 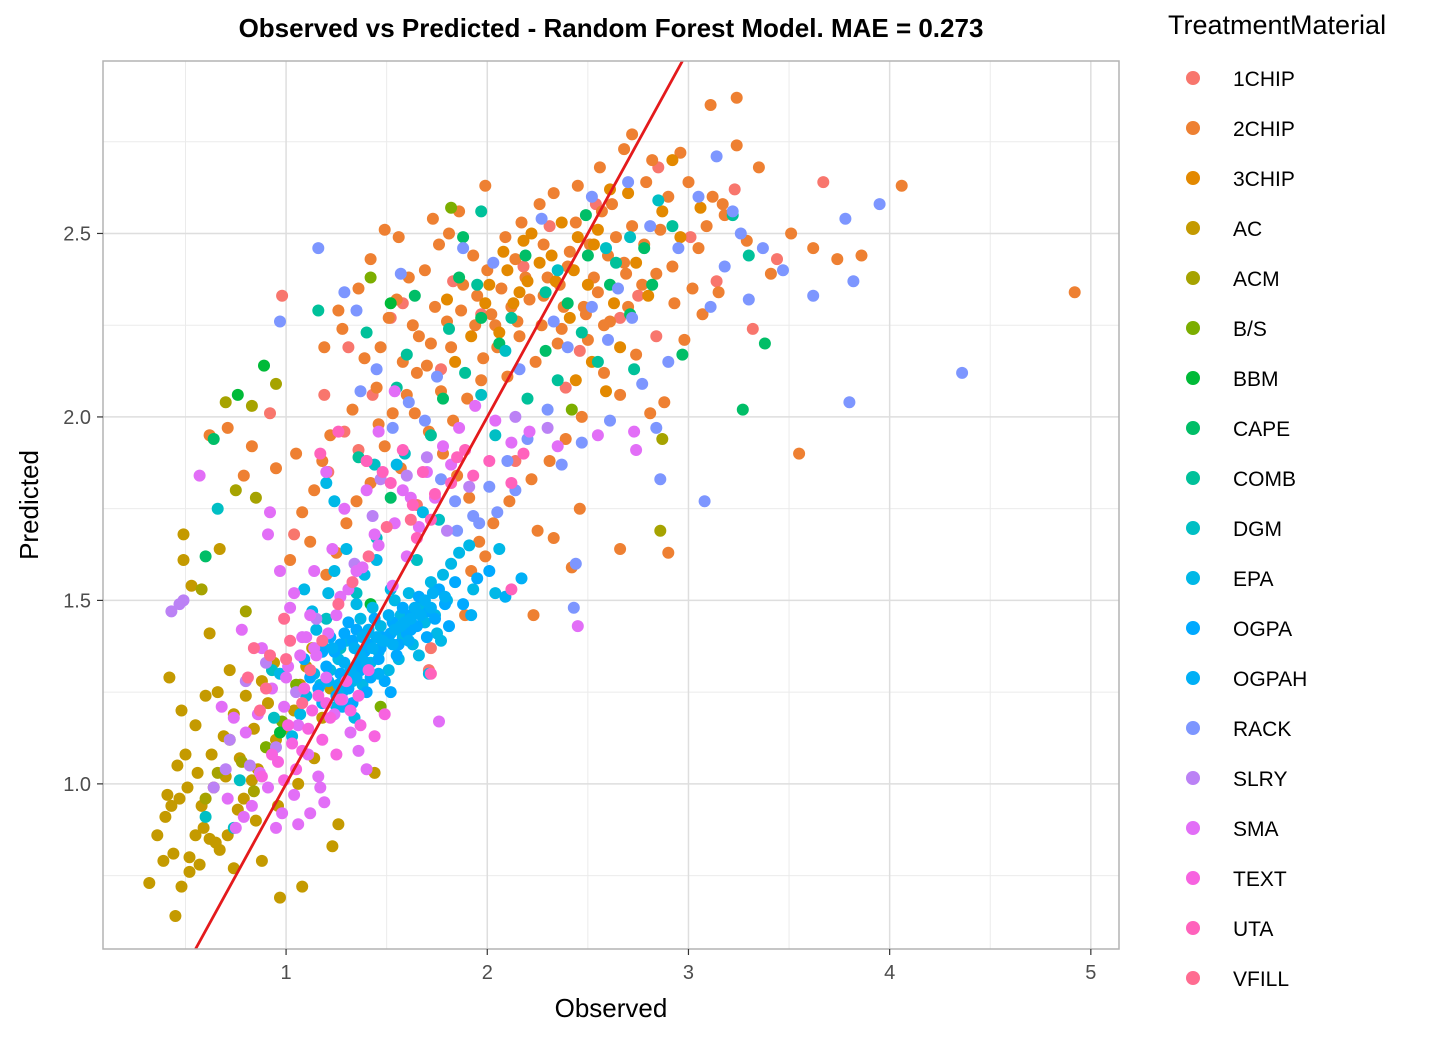 What do you see at coordinates (1250, 329) in the screenshot?
I see `legend-label: B/S` at bounding box center [1250, 329].